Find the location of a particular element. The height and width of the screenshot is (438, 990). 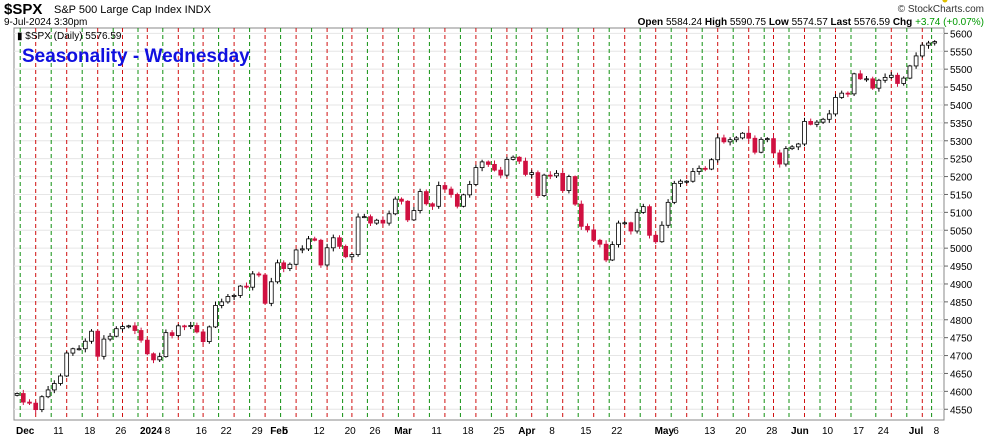

y-tick-label: 4900 is located at coordinates (961, 285).